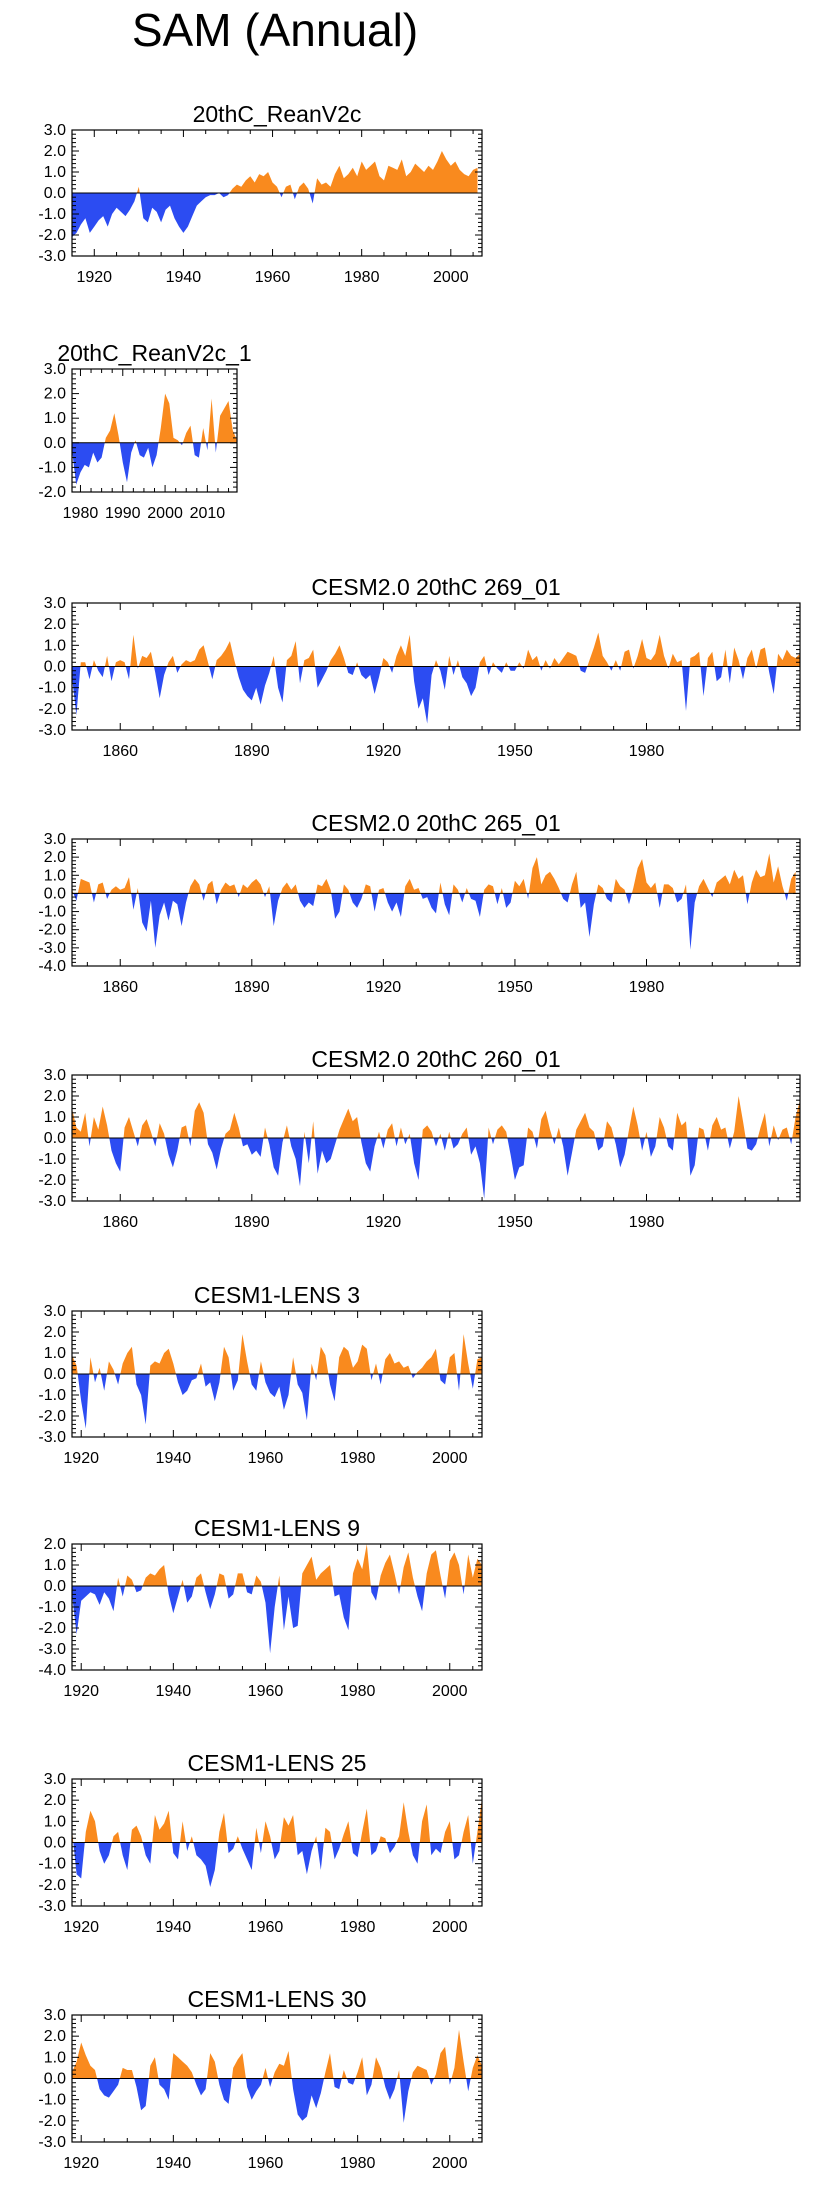 This screenshot has height=2190, width=825. Describe the element at coordinates (208, 513) in the screenshot. I see `x-tick-label: 2010` at that location.